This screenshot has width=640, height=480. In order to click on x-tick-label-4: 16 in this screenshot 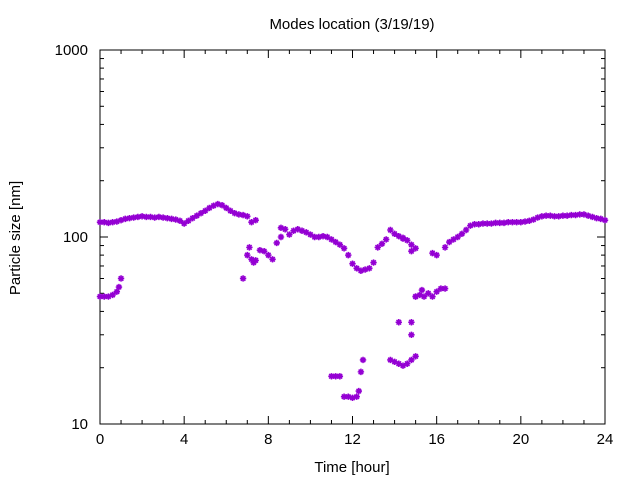, I will do `click(436, 439)`.